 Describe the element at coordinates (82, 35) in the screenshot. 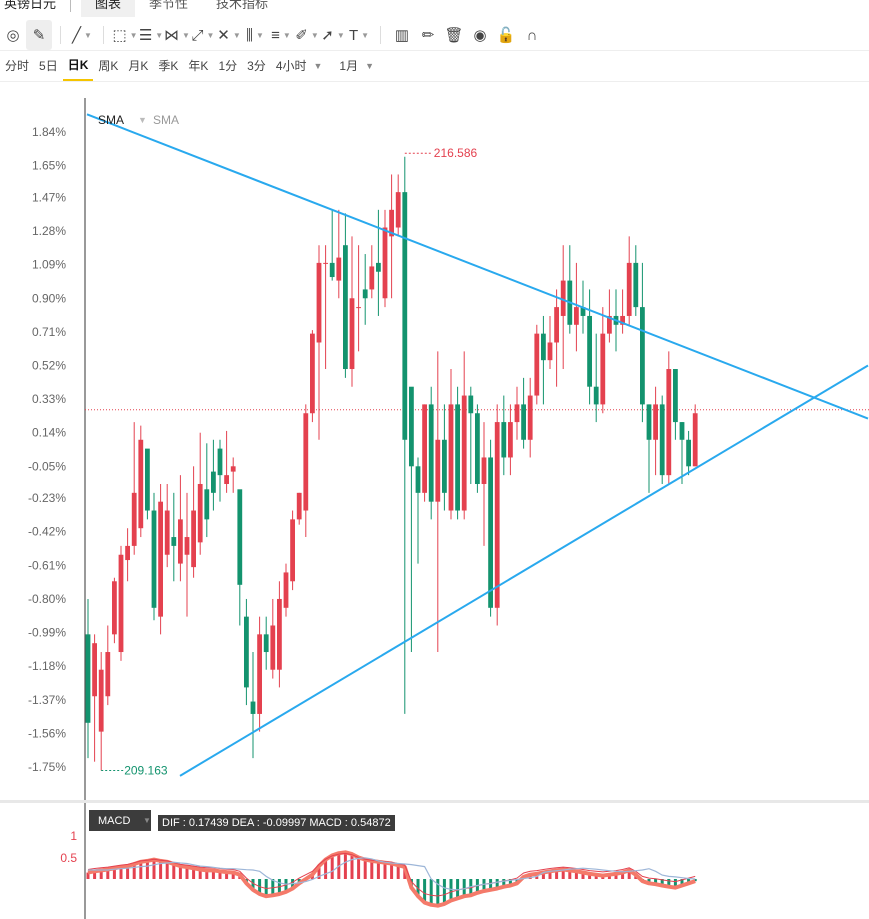

I see `line-icon: ╱ ▼` at that location.